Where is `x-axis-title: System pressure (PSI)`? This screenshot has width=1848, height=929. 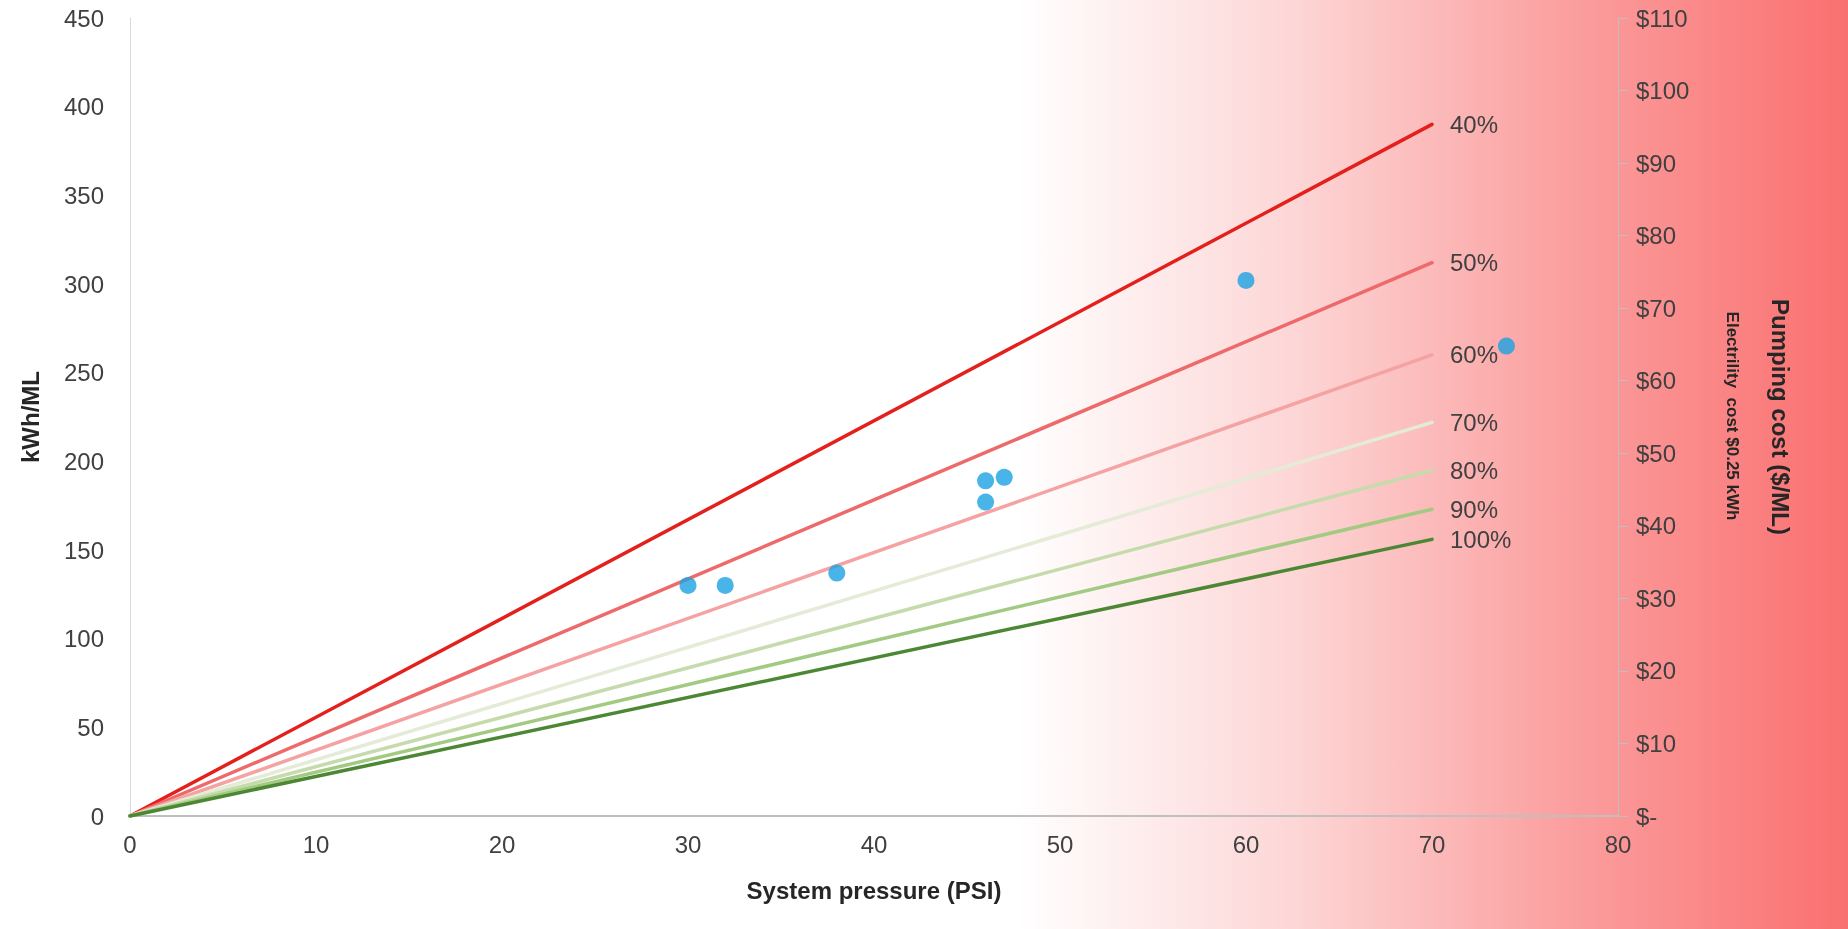 x-axis-title: System pressure (PSI) is located at coordinates (874, 890).